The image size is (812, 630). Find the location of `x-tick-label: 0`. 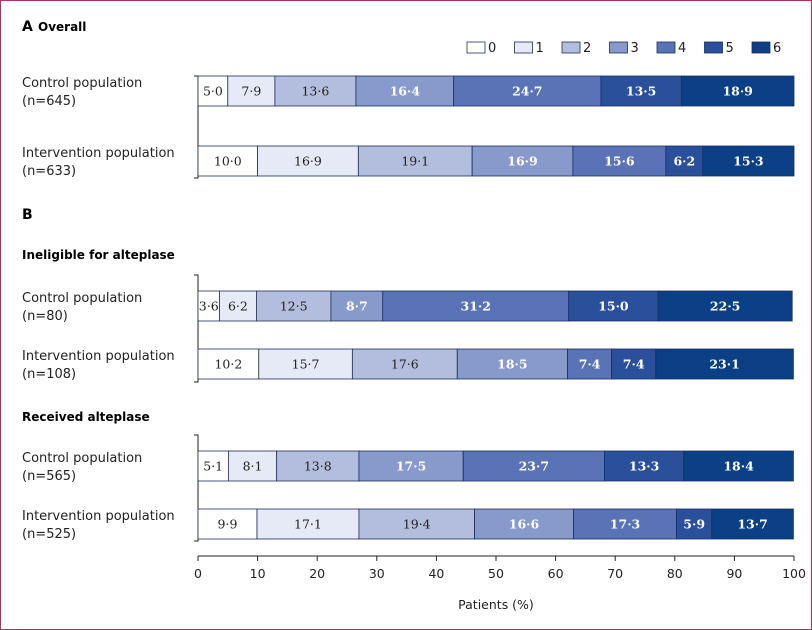

x-tick-label: 0 is located at coordinates (198, 573).